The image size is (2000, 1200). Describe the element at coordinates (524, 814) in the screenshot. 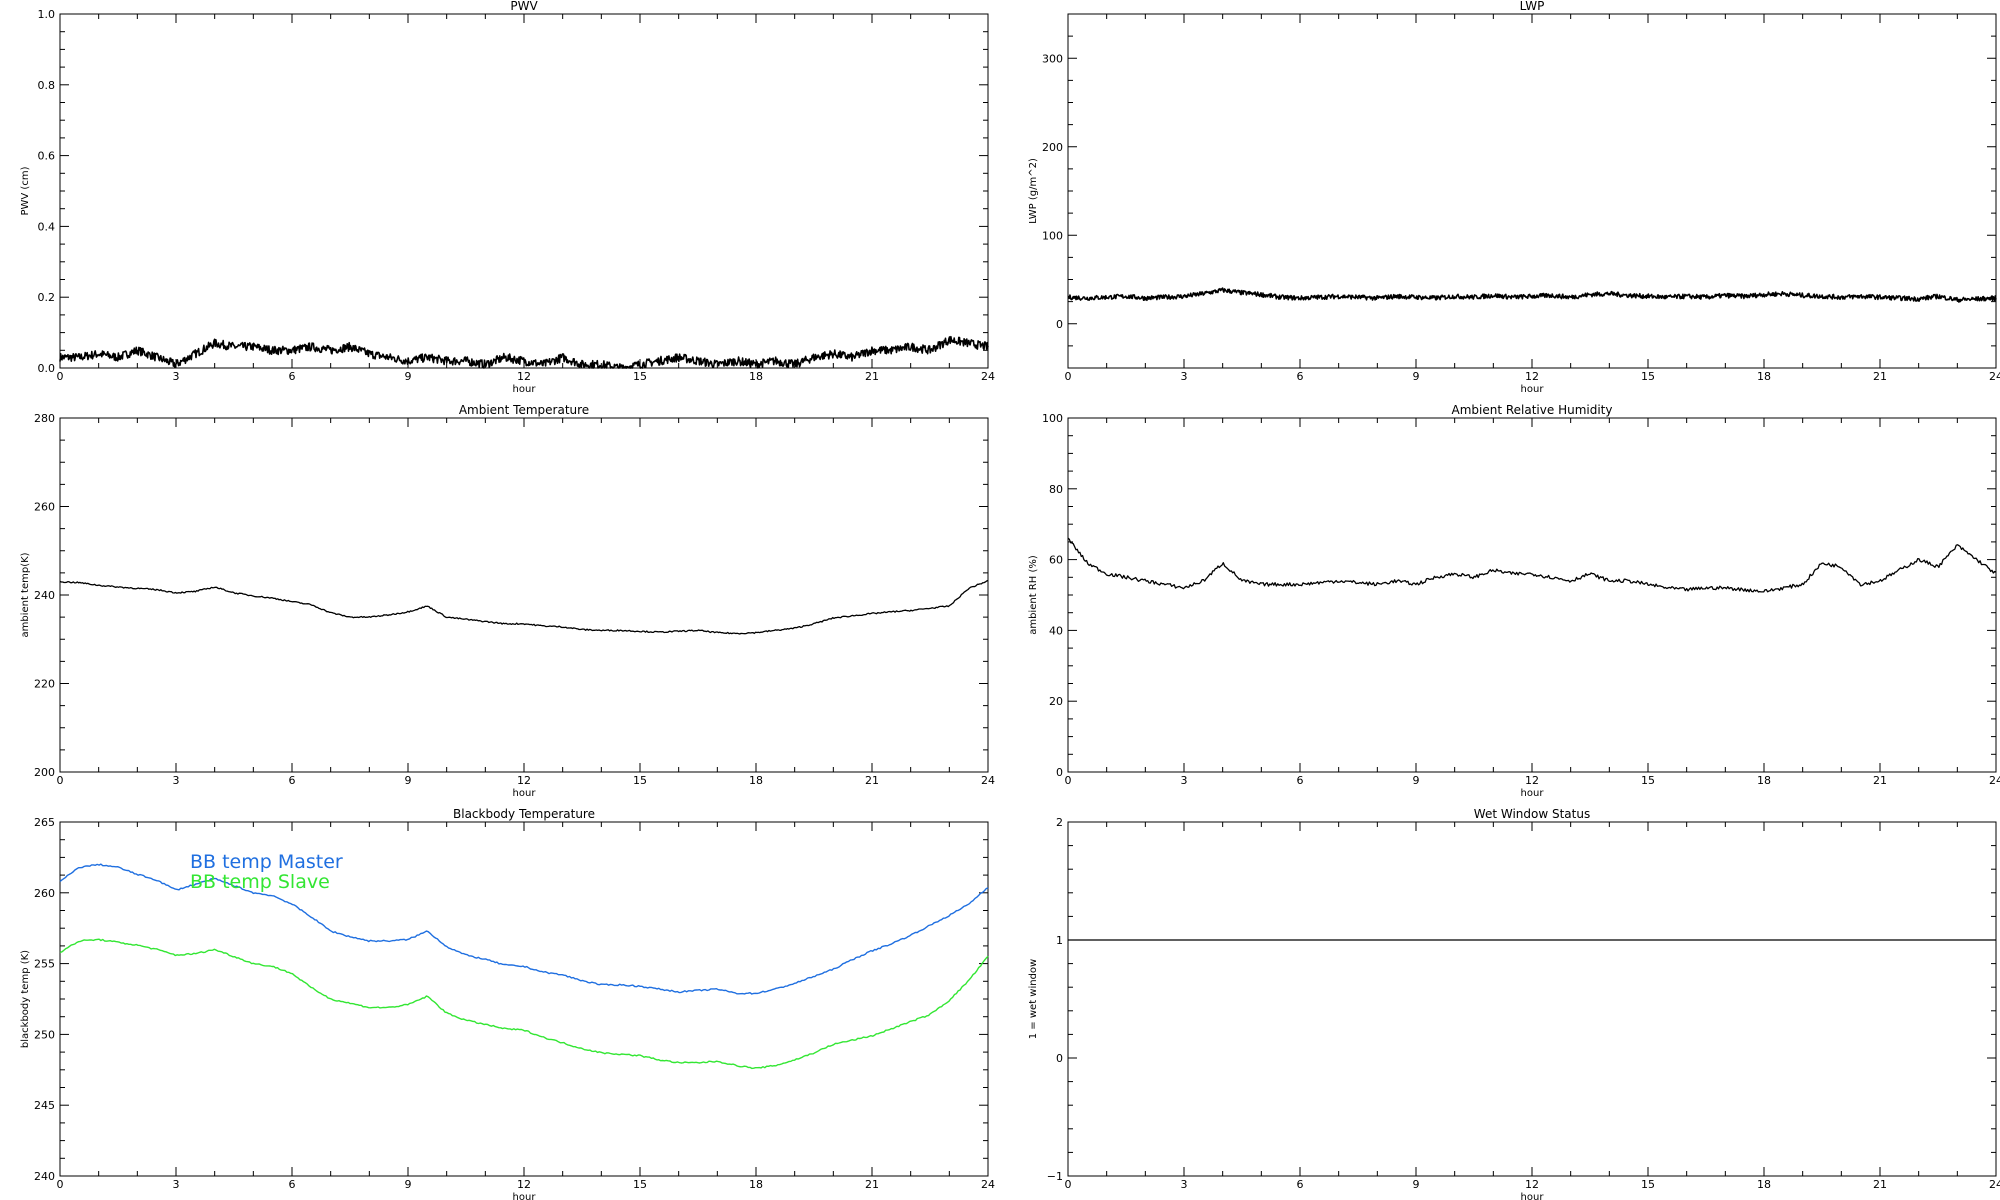

I see `chart-title: Blackbody Temperature` at that location.